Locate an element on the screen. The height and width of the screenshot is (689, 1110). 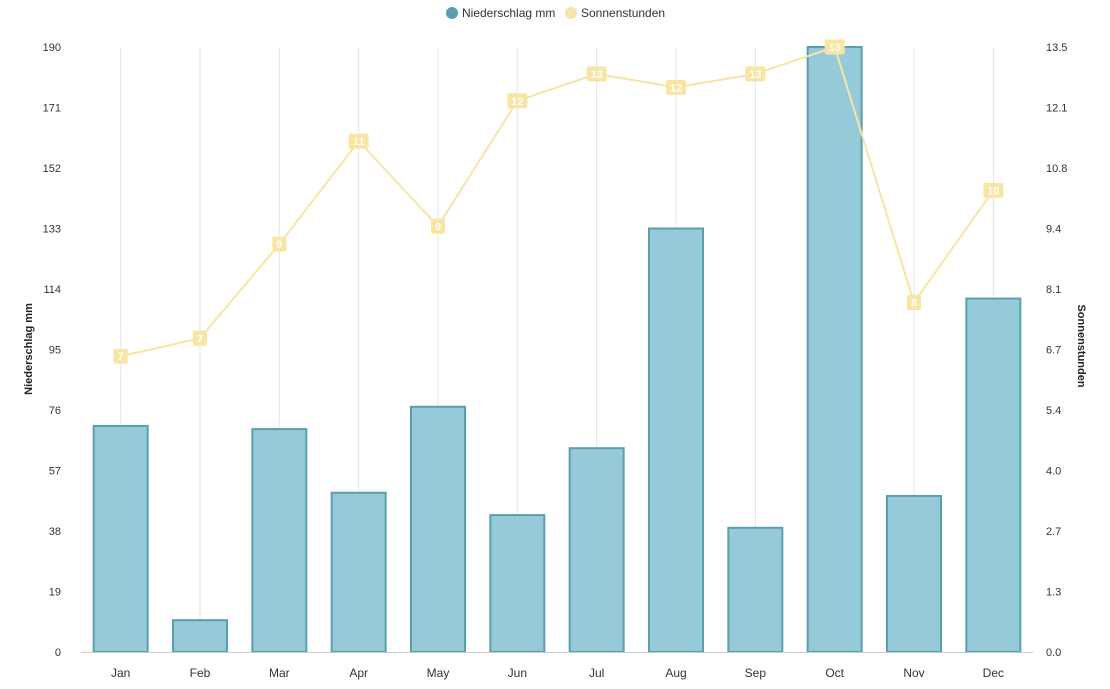
point-marker-oct is located at coordinates (834, 47).